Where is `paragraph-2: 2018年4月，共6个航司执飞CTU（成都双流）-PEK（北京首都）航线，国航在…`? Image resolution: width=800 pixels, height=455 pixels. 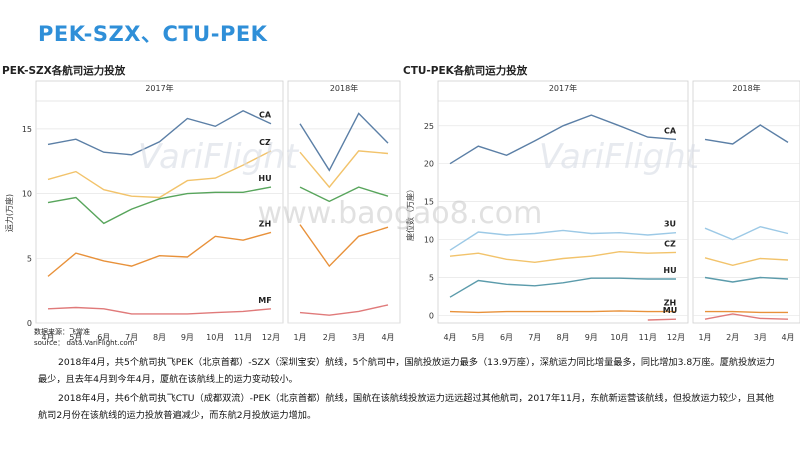 paragraph-2: 2018年4月，共6个航司执飞CTU（成都双流）-PEK（北京首都）航线，国航在… is located at coordinates (406, 407).